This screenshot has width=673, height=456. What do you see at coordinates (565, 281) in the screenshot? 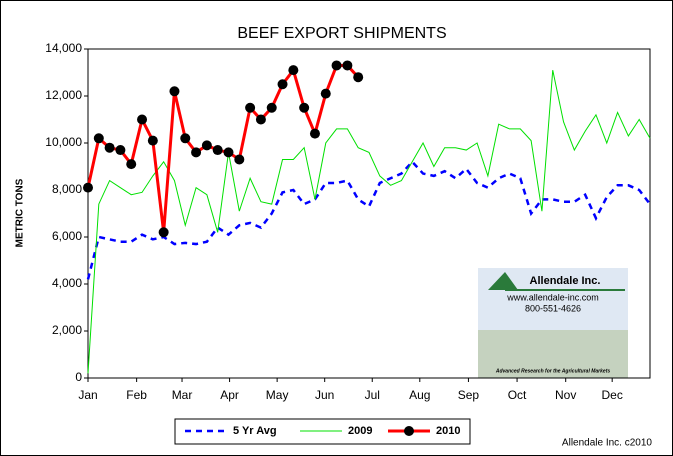
I see `logo-name: Allendale Inc.` at bounding box center [565, 281].